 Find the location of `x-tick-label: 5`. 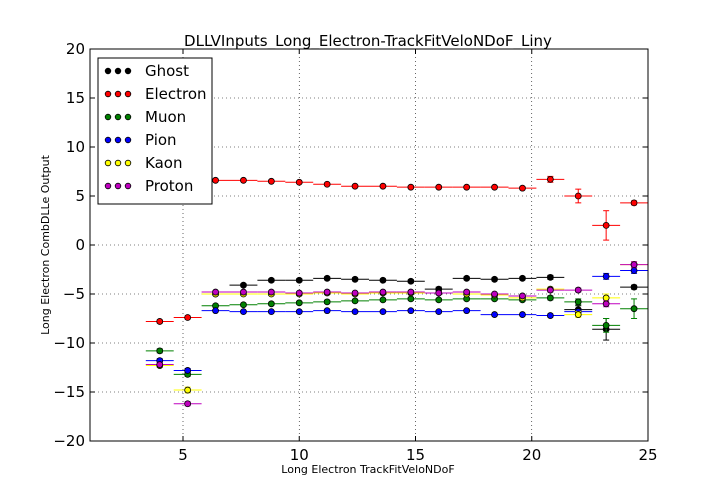

x-tick-label: 5 is located at coordinates (183, 455).